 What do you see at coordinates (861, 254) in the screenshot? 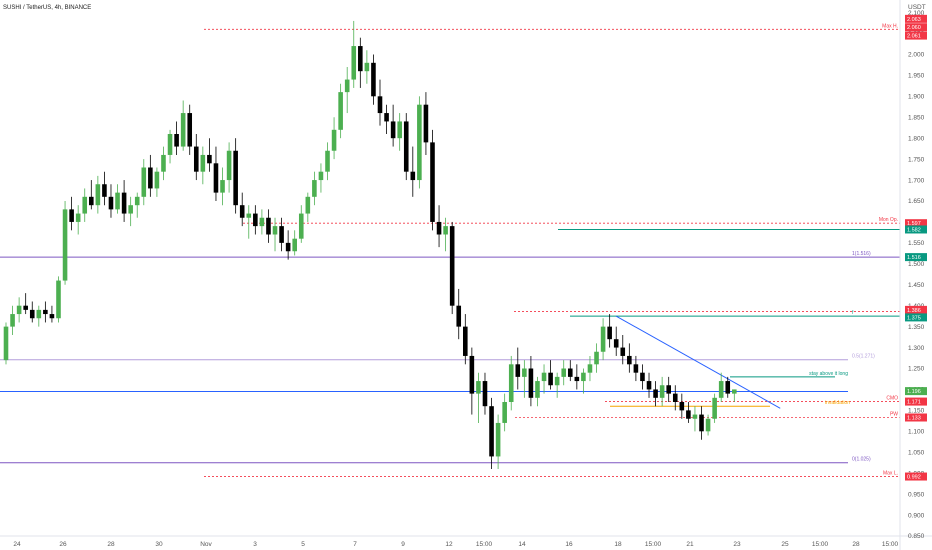
I see `level-label-purple1: 1(1.516)` at bounding box center [861, 254].